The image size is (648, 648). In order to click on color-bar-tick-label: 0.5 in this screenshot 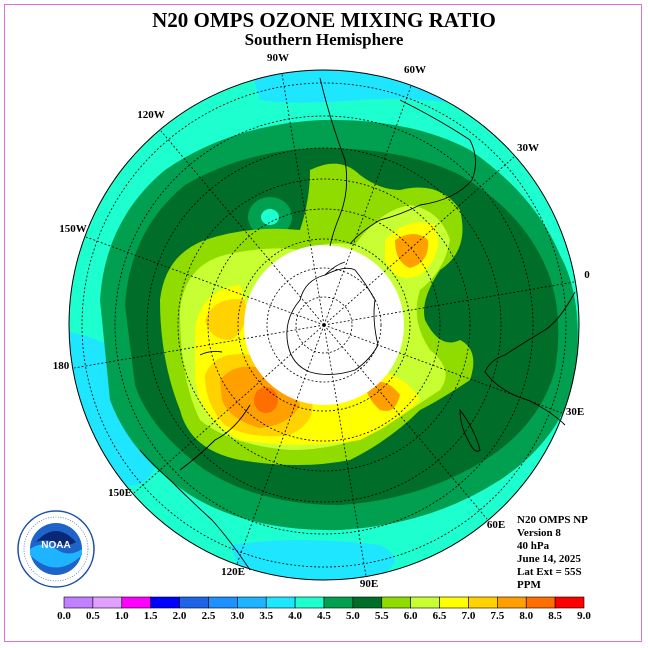, I will do `click(93, 616)`.